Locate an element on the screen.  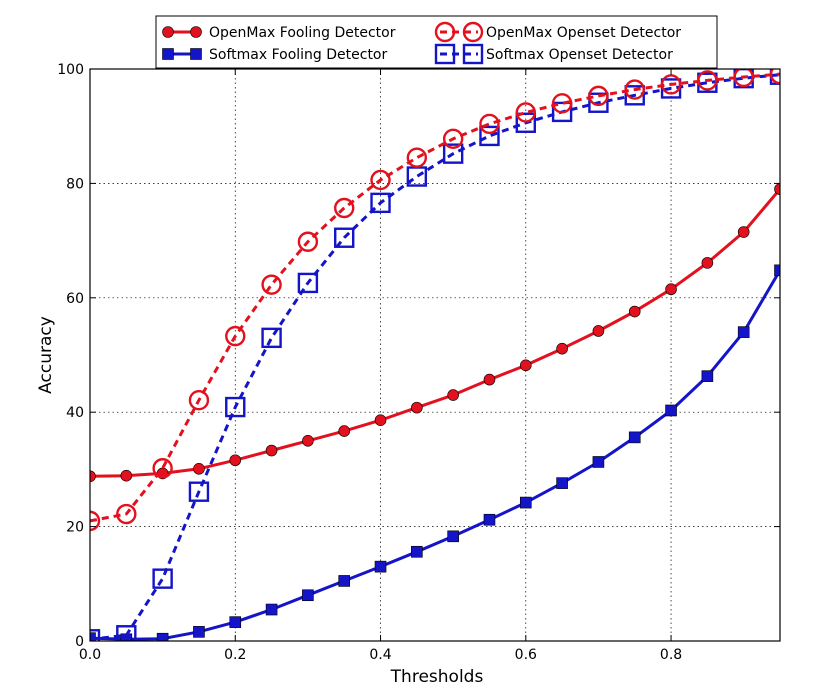
legend-label-openmax-openset-detector: OpenMax Openset Detector is located at coordinates (583, 33).